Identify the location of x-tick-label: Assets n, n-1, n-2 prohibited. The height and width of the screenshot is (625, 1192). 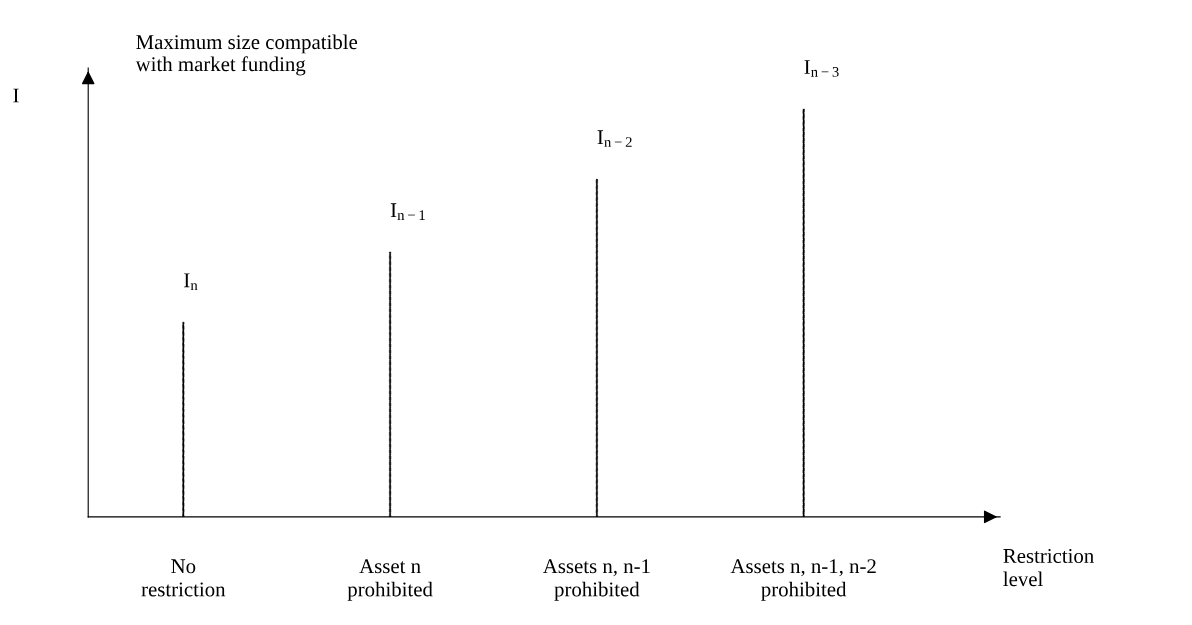
(803, 580).